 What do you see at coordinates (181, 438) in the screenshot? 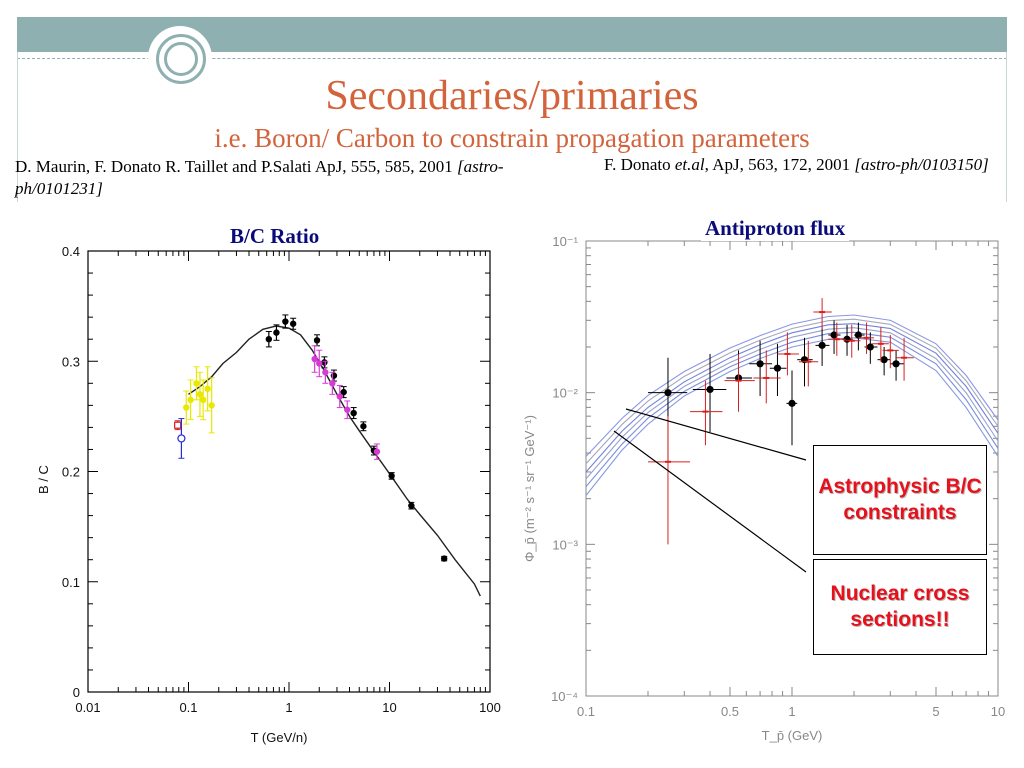
I see `bc-point-blue` at bounding box center [181, 438].